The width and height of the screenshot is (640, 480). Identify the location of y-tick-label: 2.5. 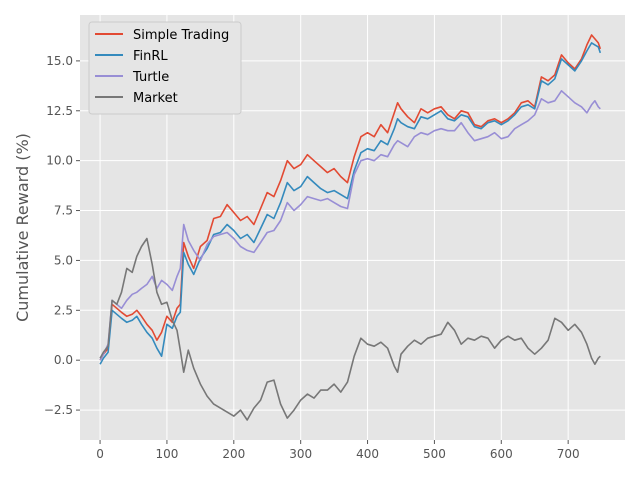
(63, 310).